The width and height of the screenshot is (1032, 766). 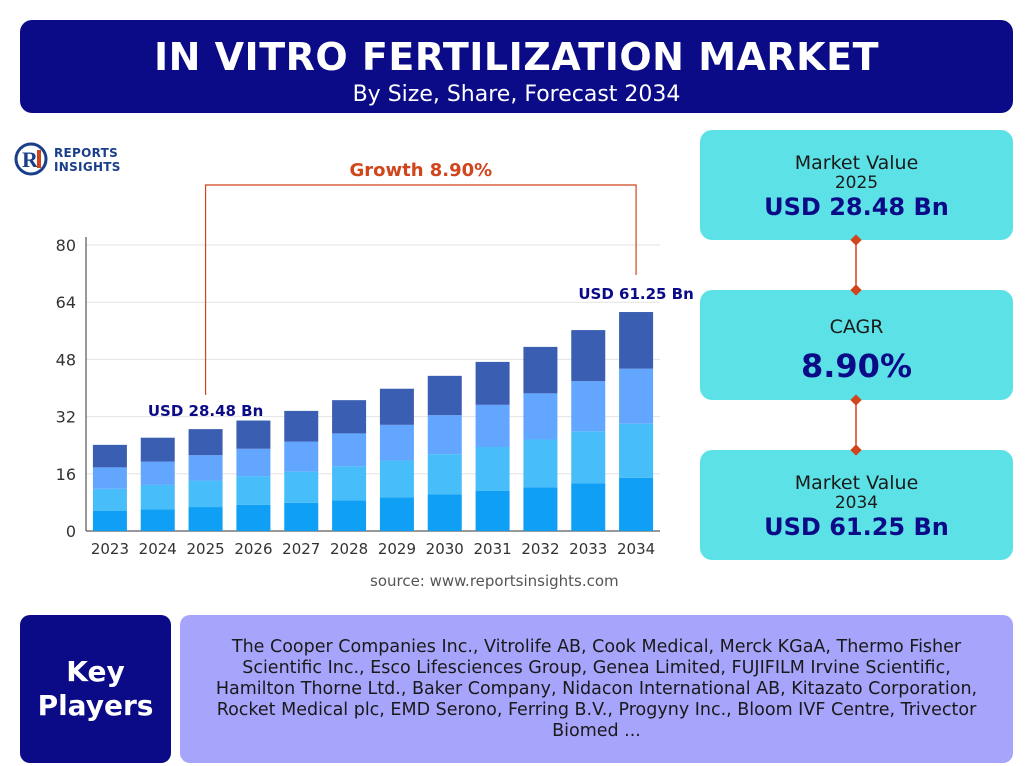 I want to click on x-tick-label: 2031, so click(x=492, y=549).